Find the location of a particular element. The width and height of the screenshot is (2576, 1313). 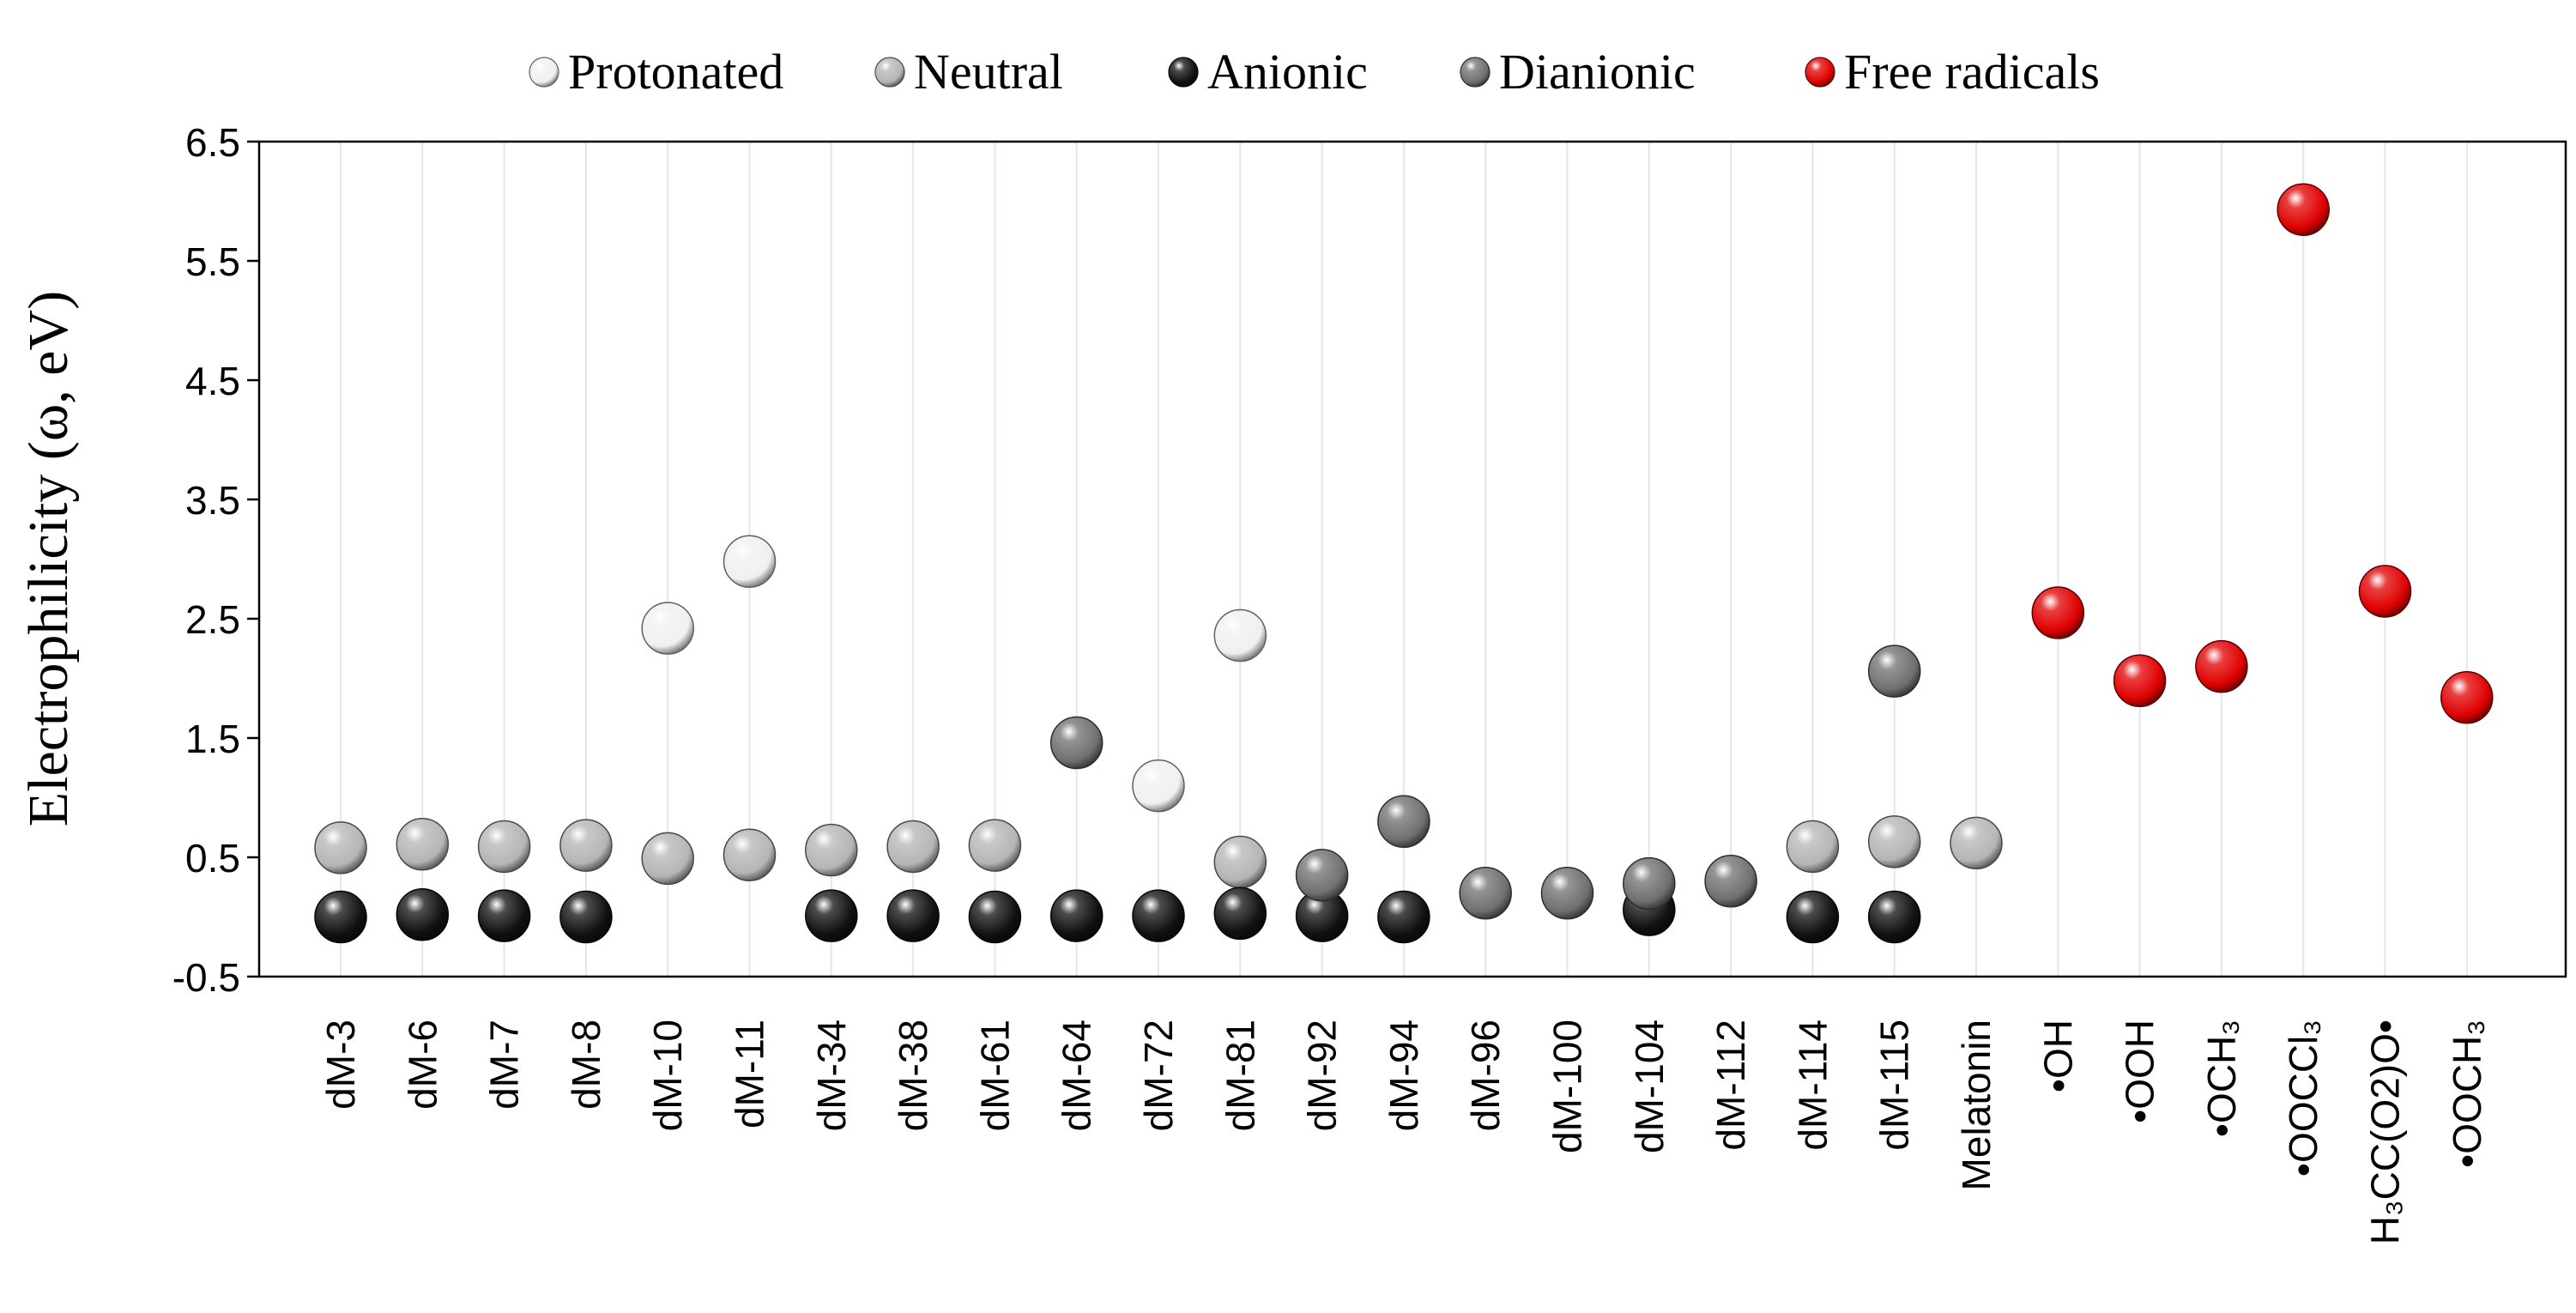

legend-item-neutral: Neutral is located at coordinates (968, 72).